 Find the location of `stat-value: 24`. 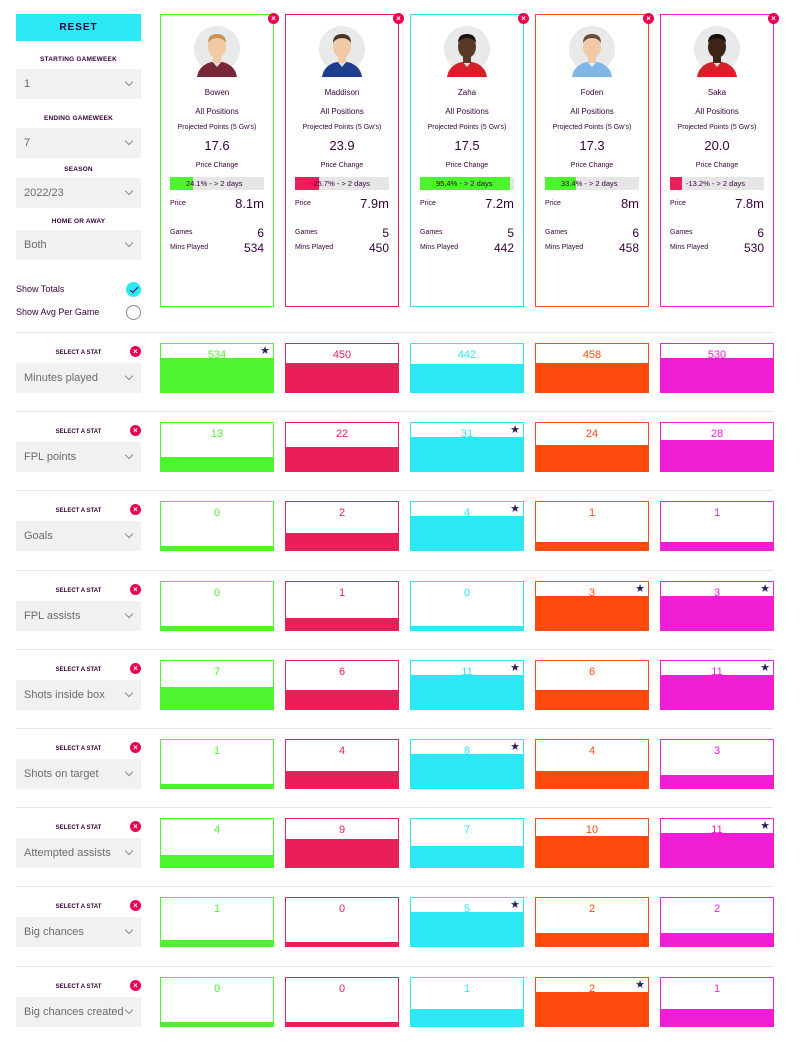

stat-value: 24 is located at coordinates (592, 434).